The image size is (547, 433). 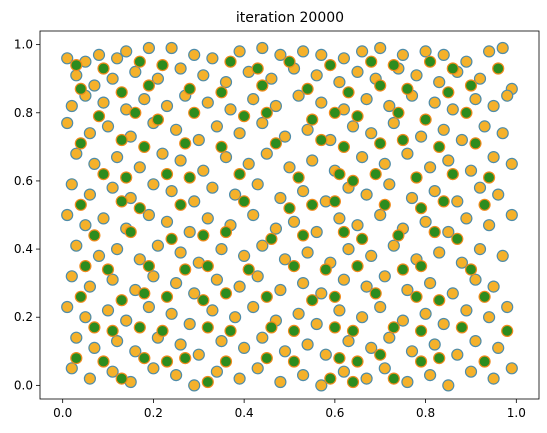 What do you see at coordinates (244, 413) in the screenshot?
I see `x-tick-label: 0.4` at bounding box center [244, 413].